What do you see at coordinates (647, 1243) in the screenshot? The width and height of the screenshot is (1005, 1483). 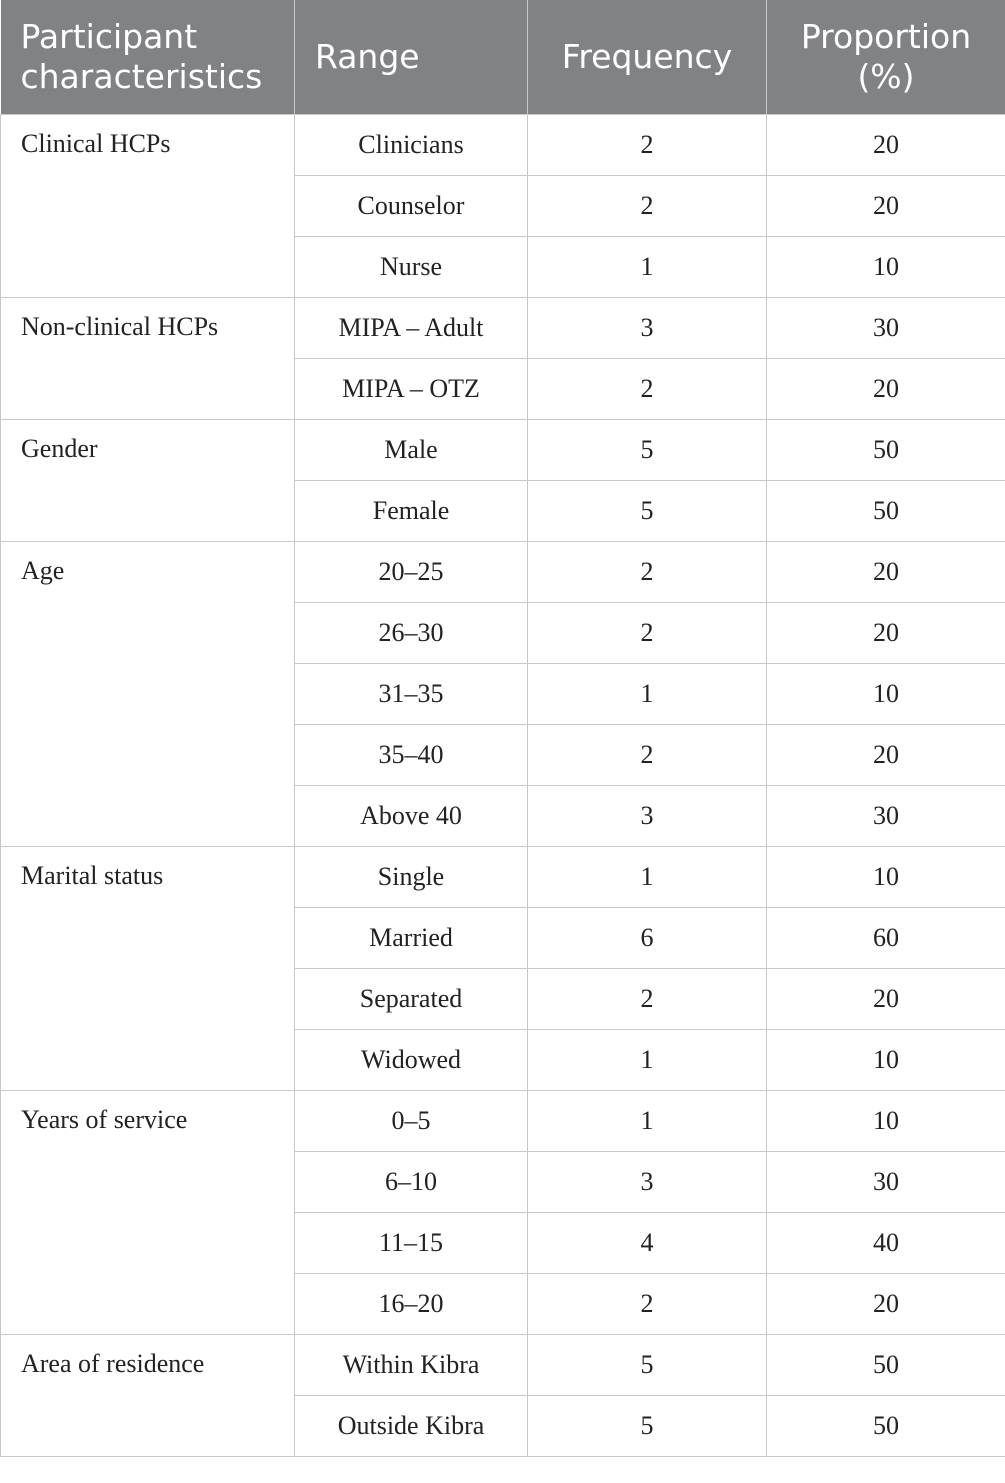 I see `frequency-cell: 4` at bounding box center [647, 1243].